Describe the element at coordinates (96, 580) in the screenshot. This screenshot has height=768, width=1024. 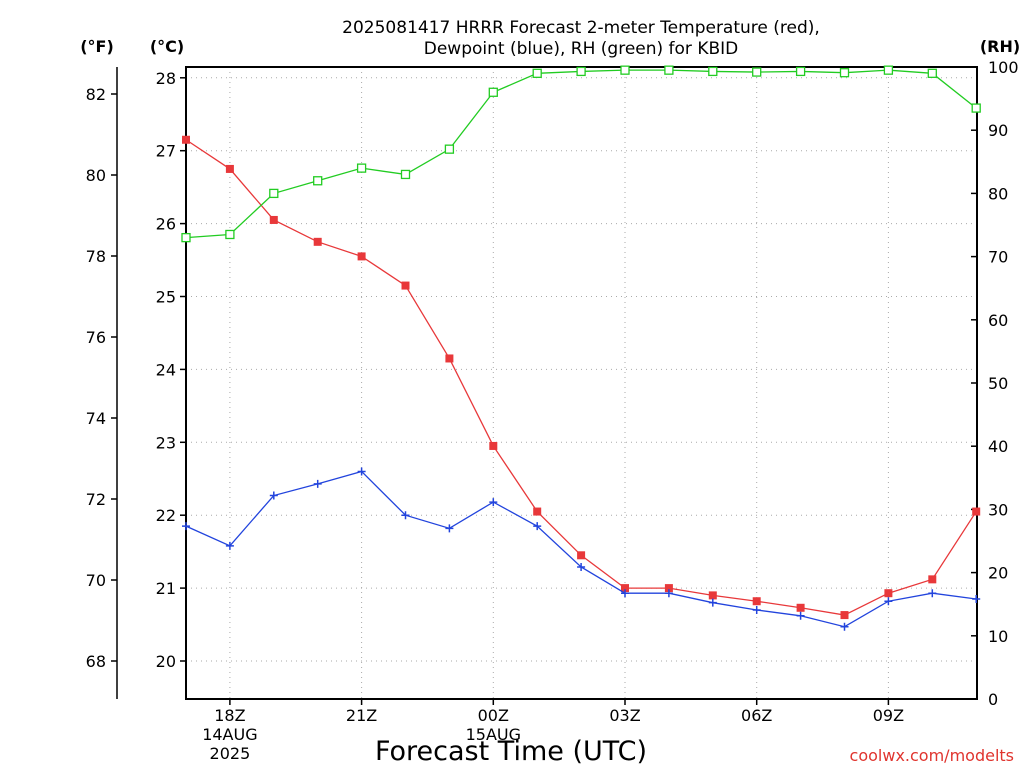
I see `fahrenheit-tick-label: 70` at that location.